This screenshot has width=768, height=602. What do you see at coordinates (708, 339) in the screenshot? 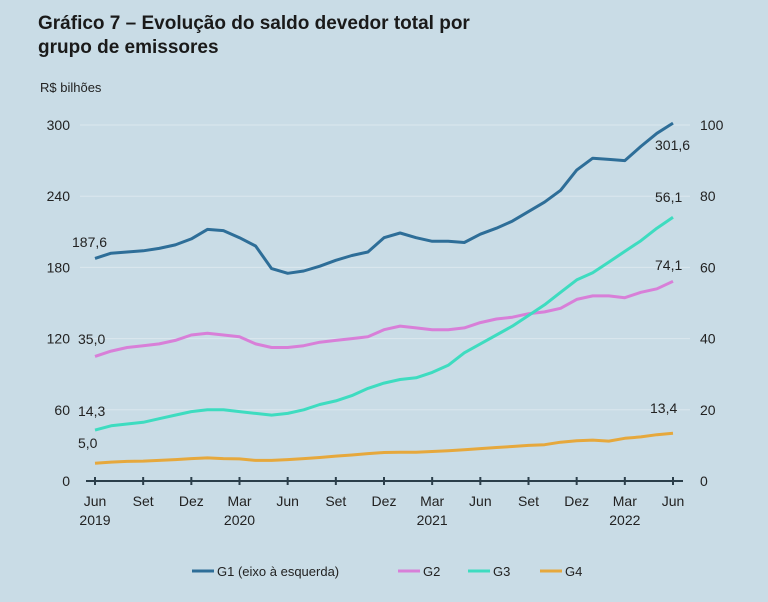
I see `y-right-tick-label: 40` at bounding box center [708, 339].